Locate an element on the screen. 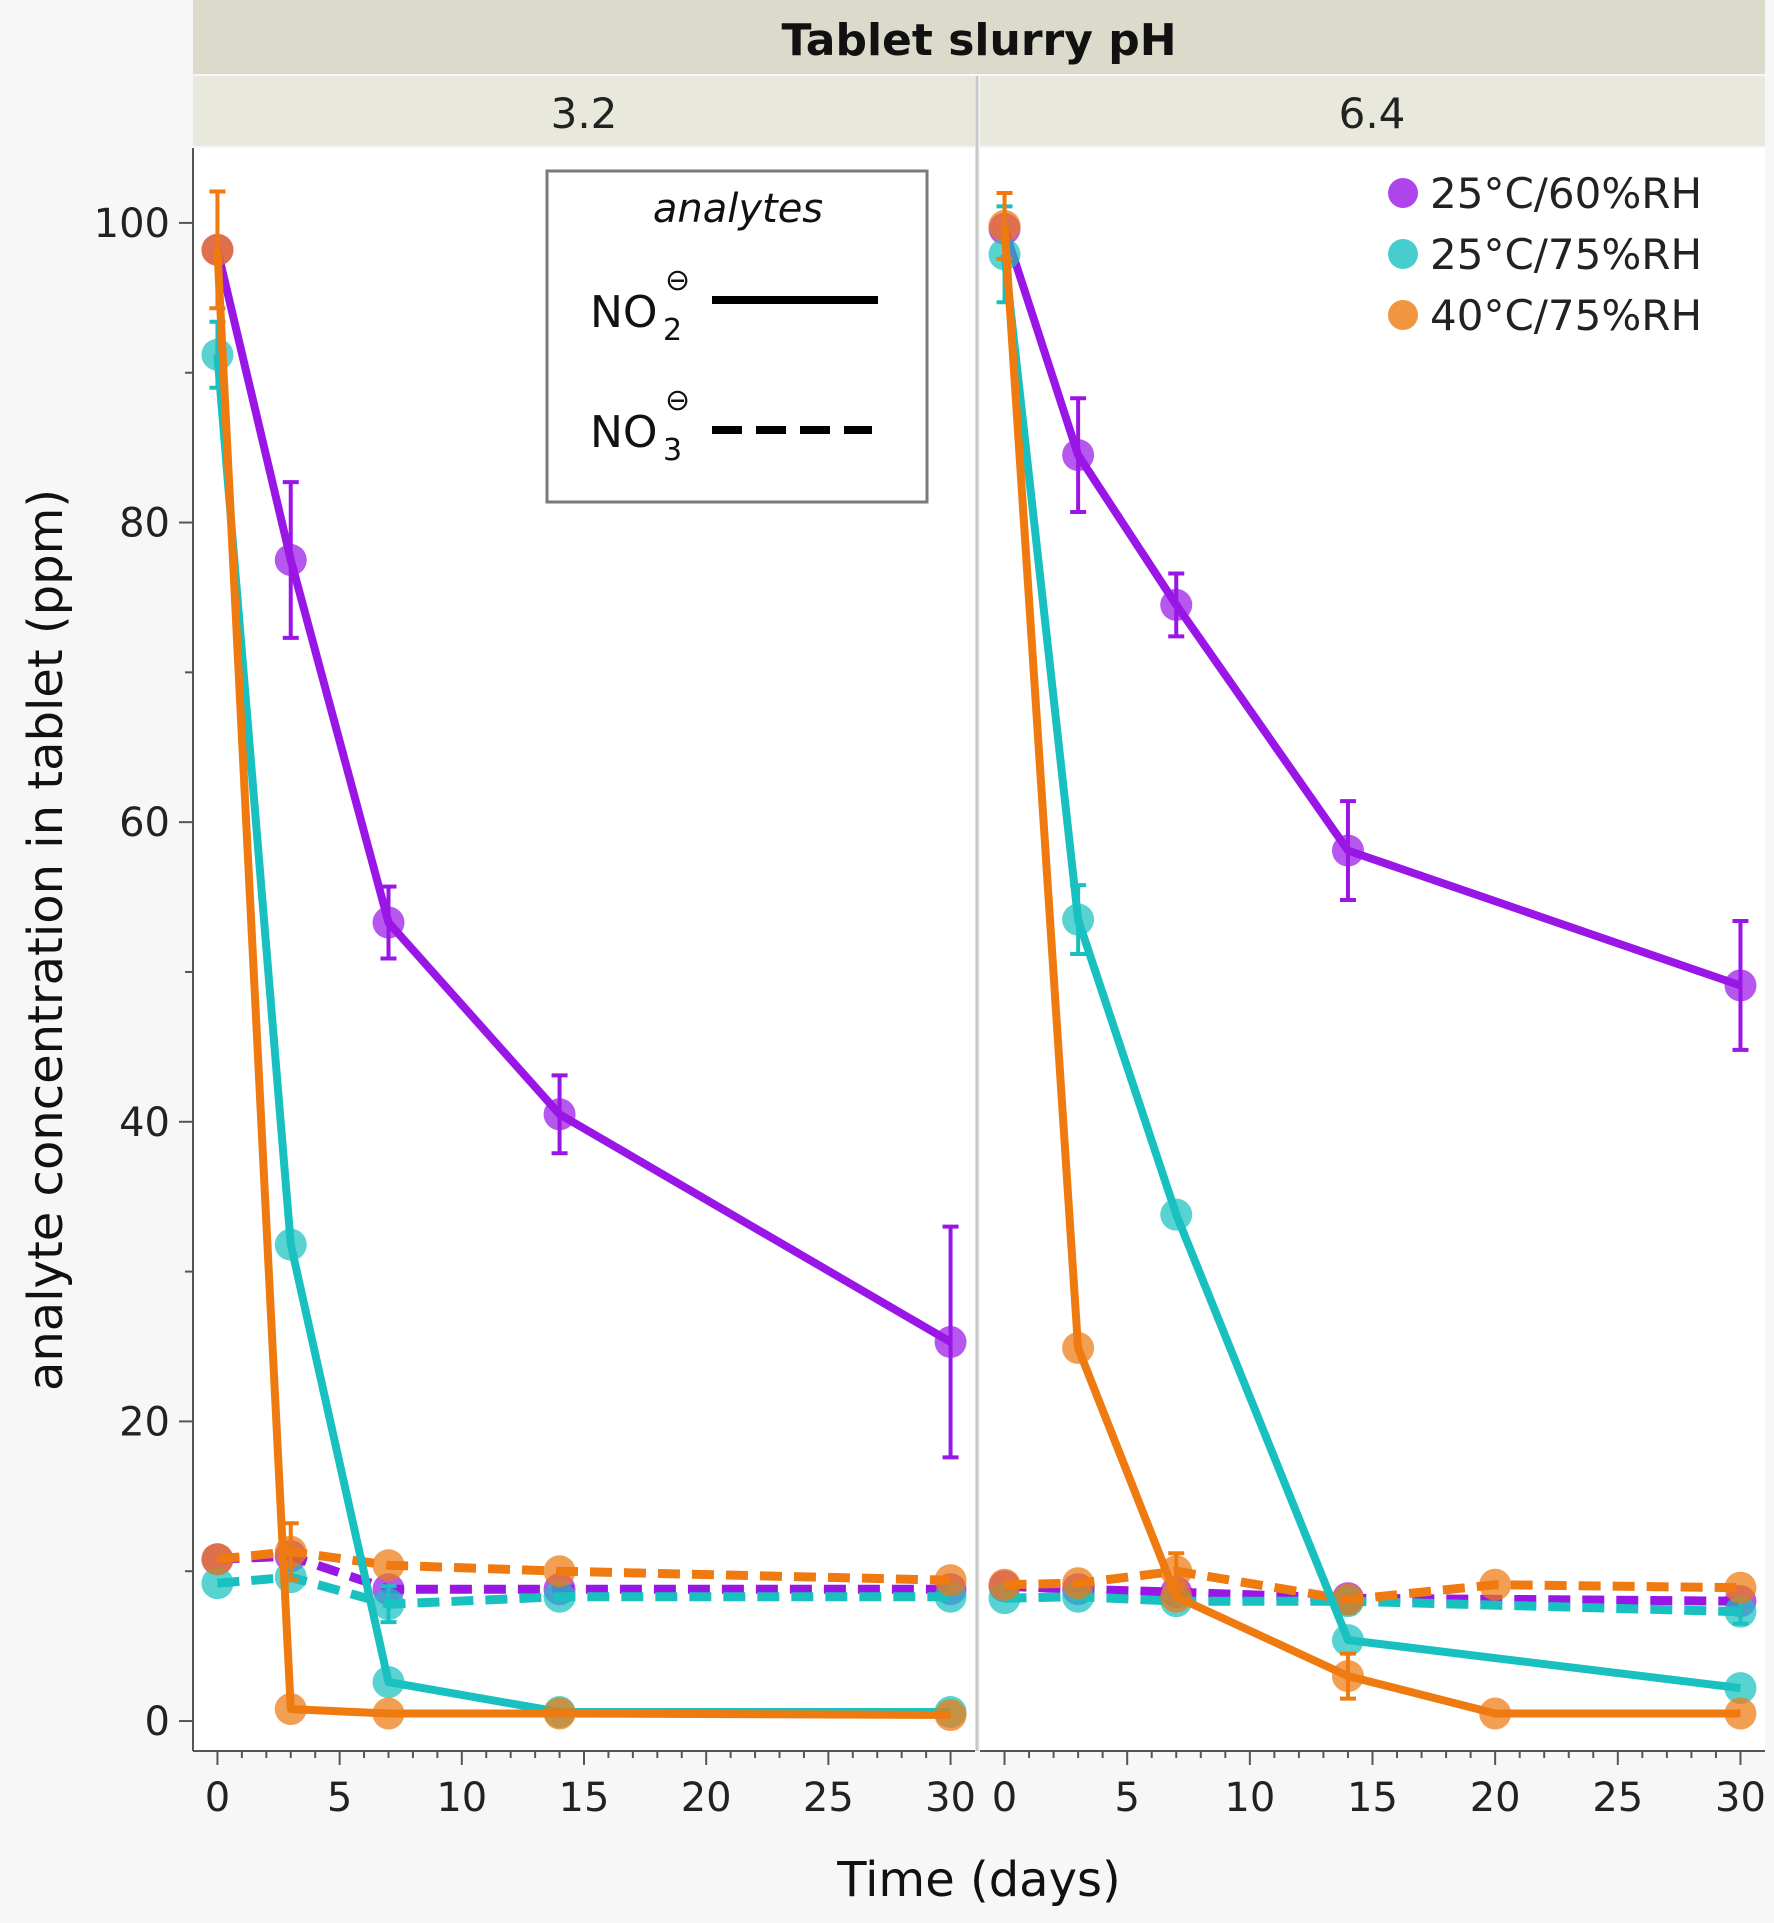 The image size is (1774, 1923). facet-strip-left is located at coordinates (584, 111).